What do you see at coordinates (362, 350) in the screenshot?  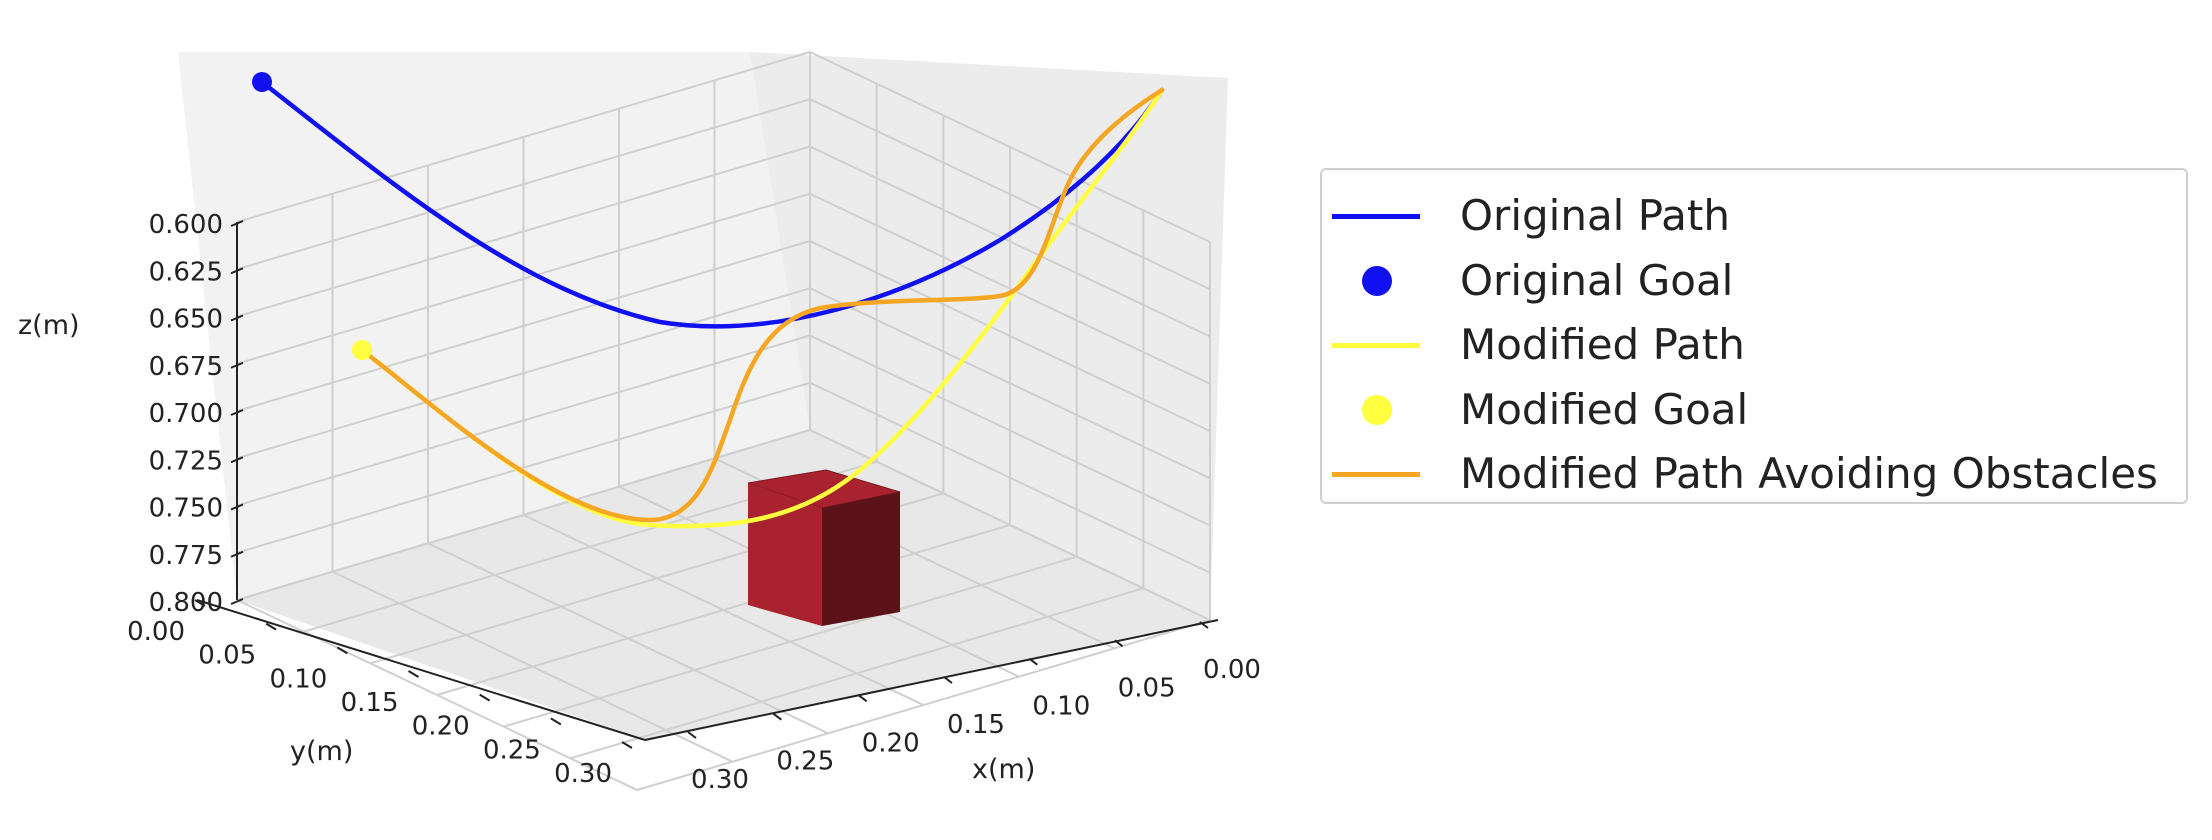 I see `series-marker-modified-goal` at bounding box center [362, 350].